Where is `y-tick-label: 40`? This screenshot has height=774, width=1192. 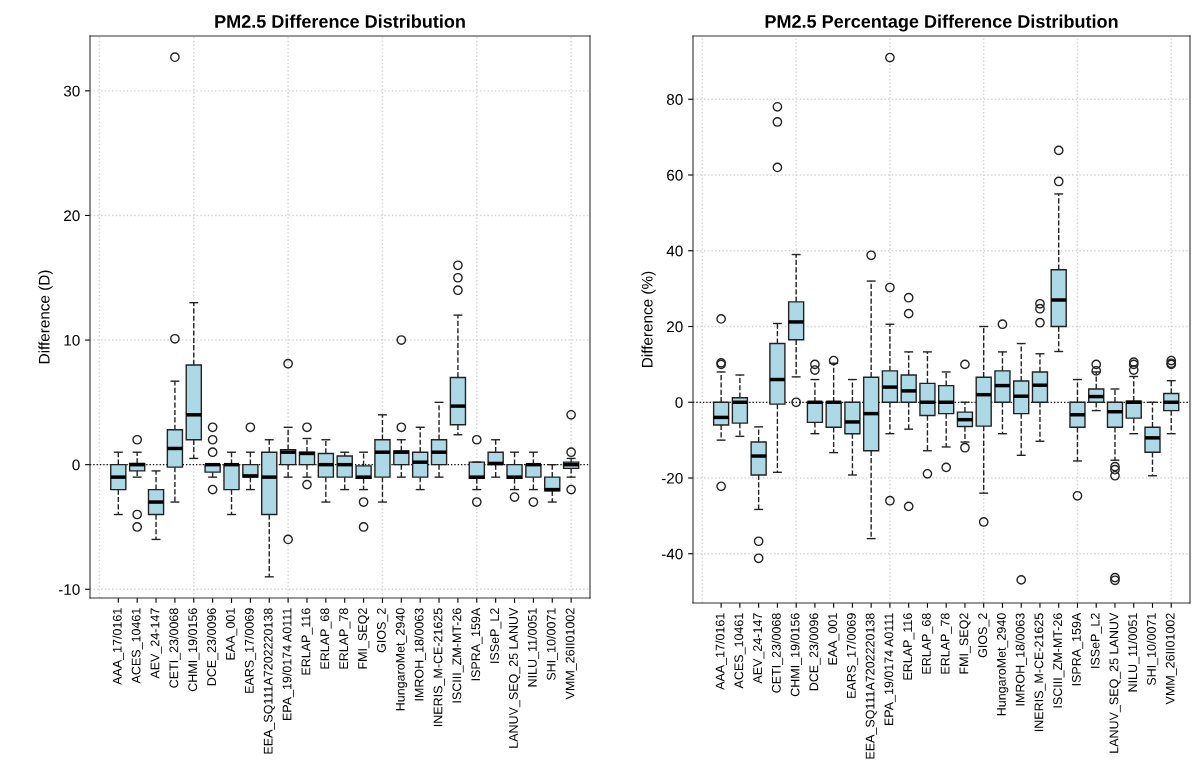
y-tick-label: 40 is located at coordinates (674, 251).